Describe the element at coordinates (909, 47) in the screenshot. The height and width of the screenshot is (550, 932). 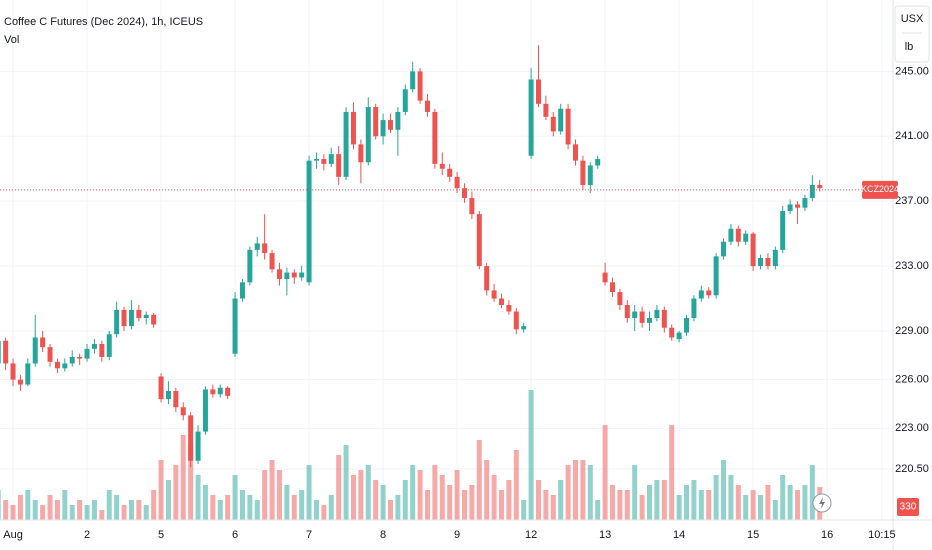
I see `unit-label: lb` at that location.